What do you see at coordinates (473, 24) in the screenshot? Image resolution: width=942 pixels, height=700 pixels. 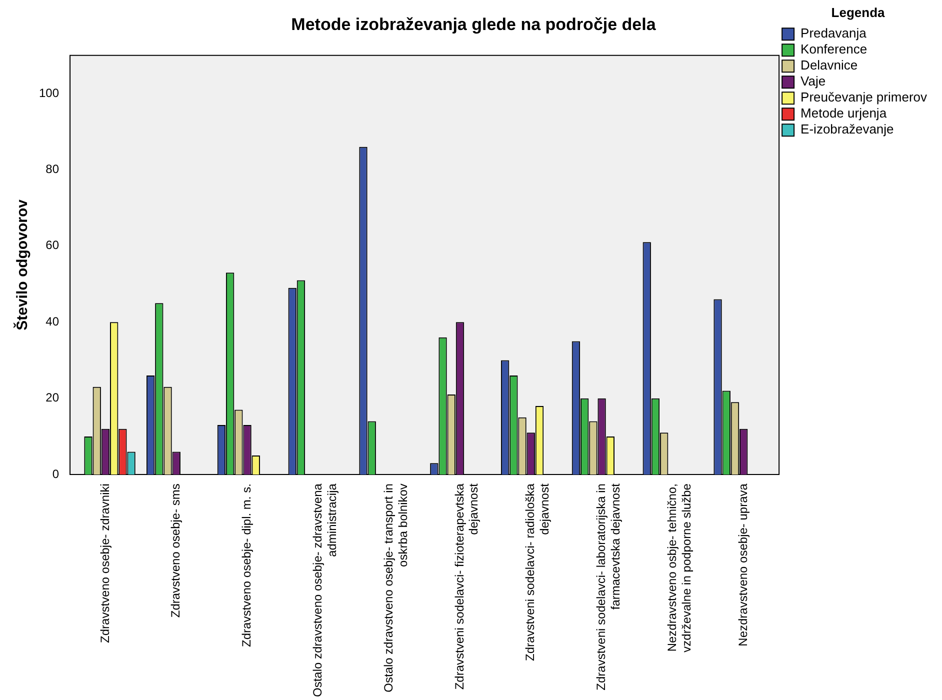 I see `chart-title: Metode izobraževanja glede na področje dela` at bounding box center [473, 24].